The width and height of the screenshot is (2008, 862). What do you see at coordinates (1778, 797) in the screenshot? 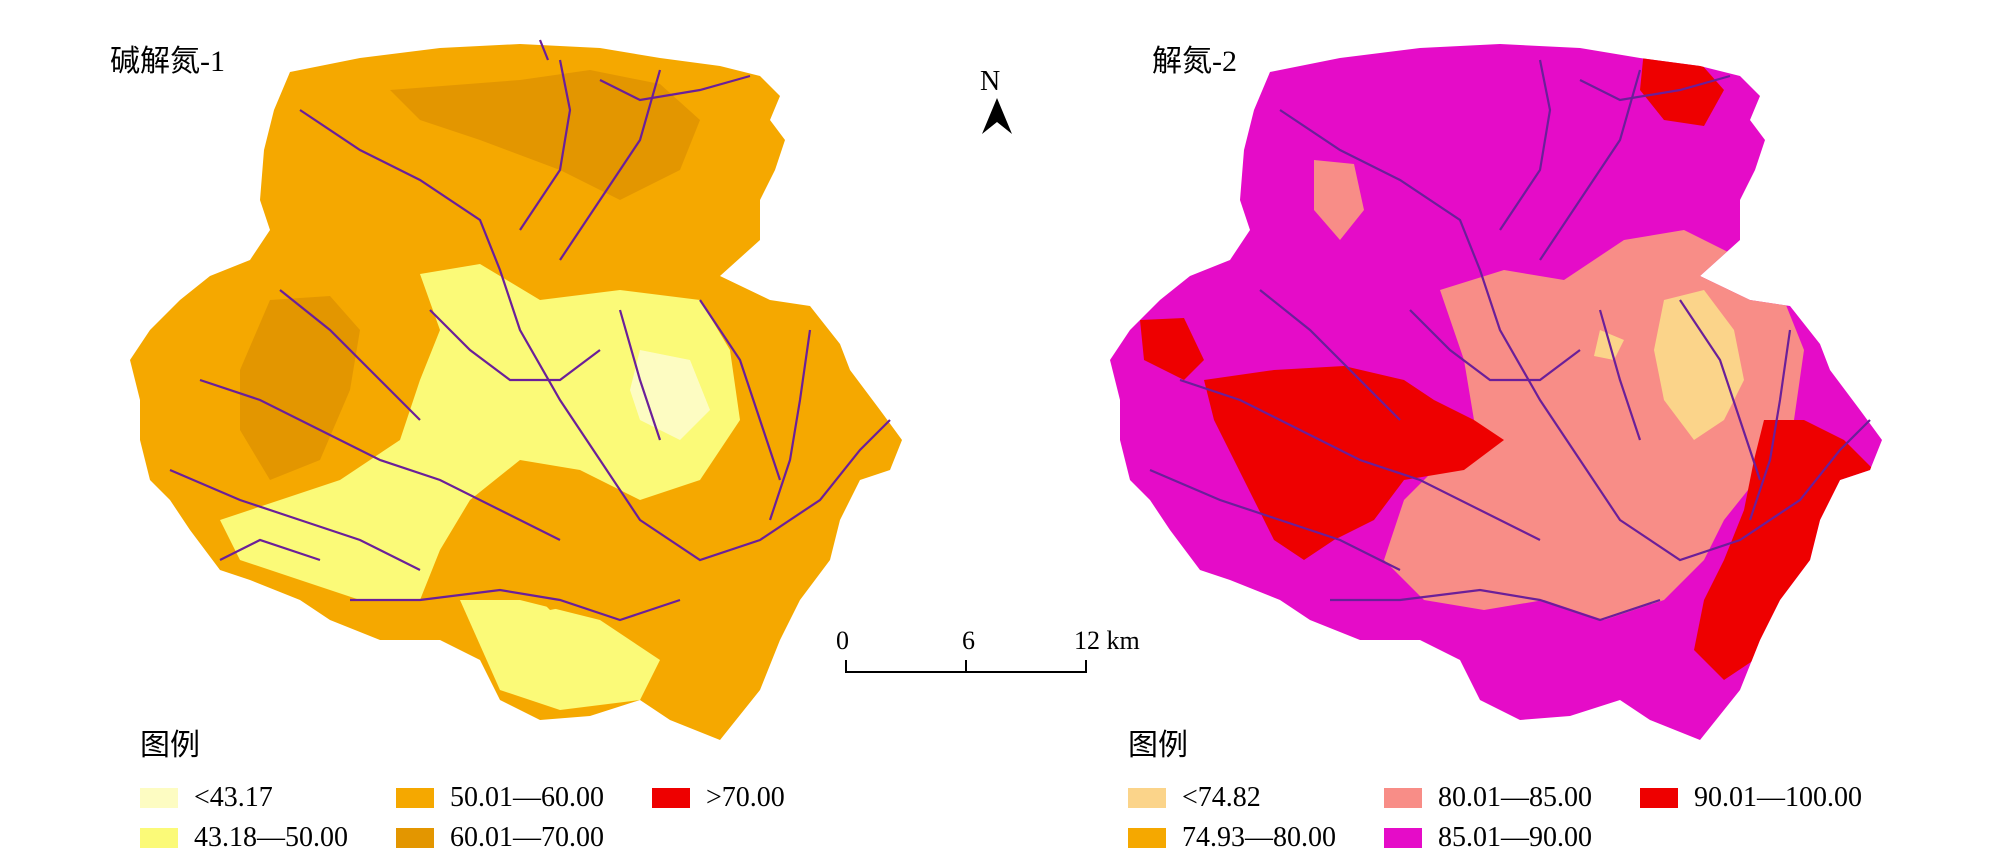
I see `right-legend-label: 90.01—100.00` at bounding box center [1778, 797].